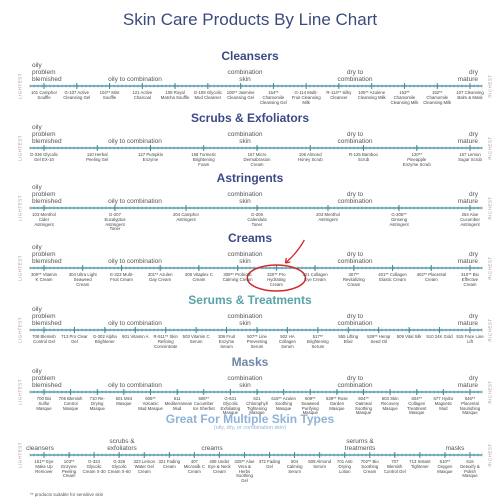 Image resolution: width=500 pixels, height=500 pixels. I want to click on product-label: 110 Herbal Peeling Gel, so click(97, 157).